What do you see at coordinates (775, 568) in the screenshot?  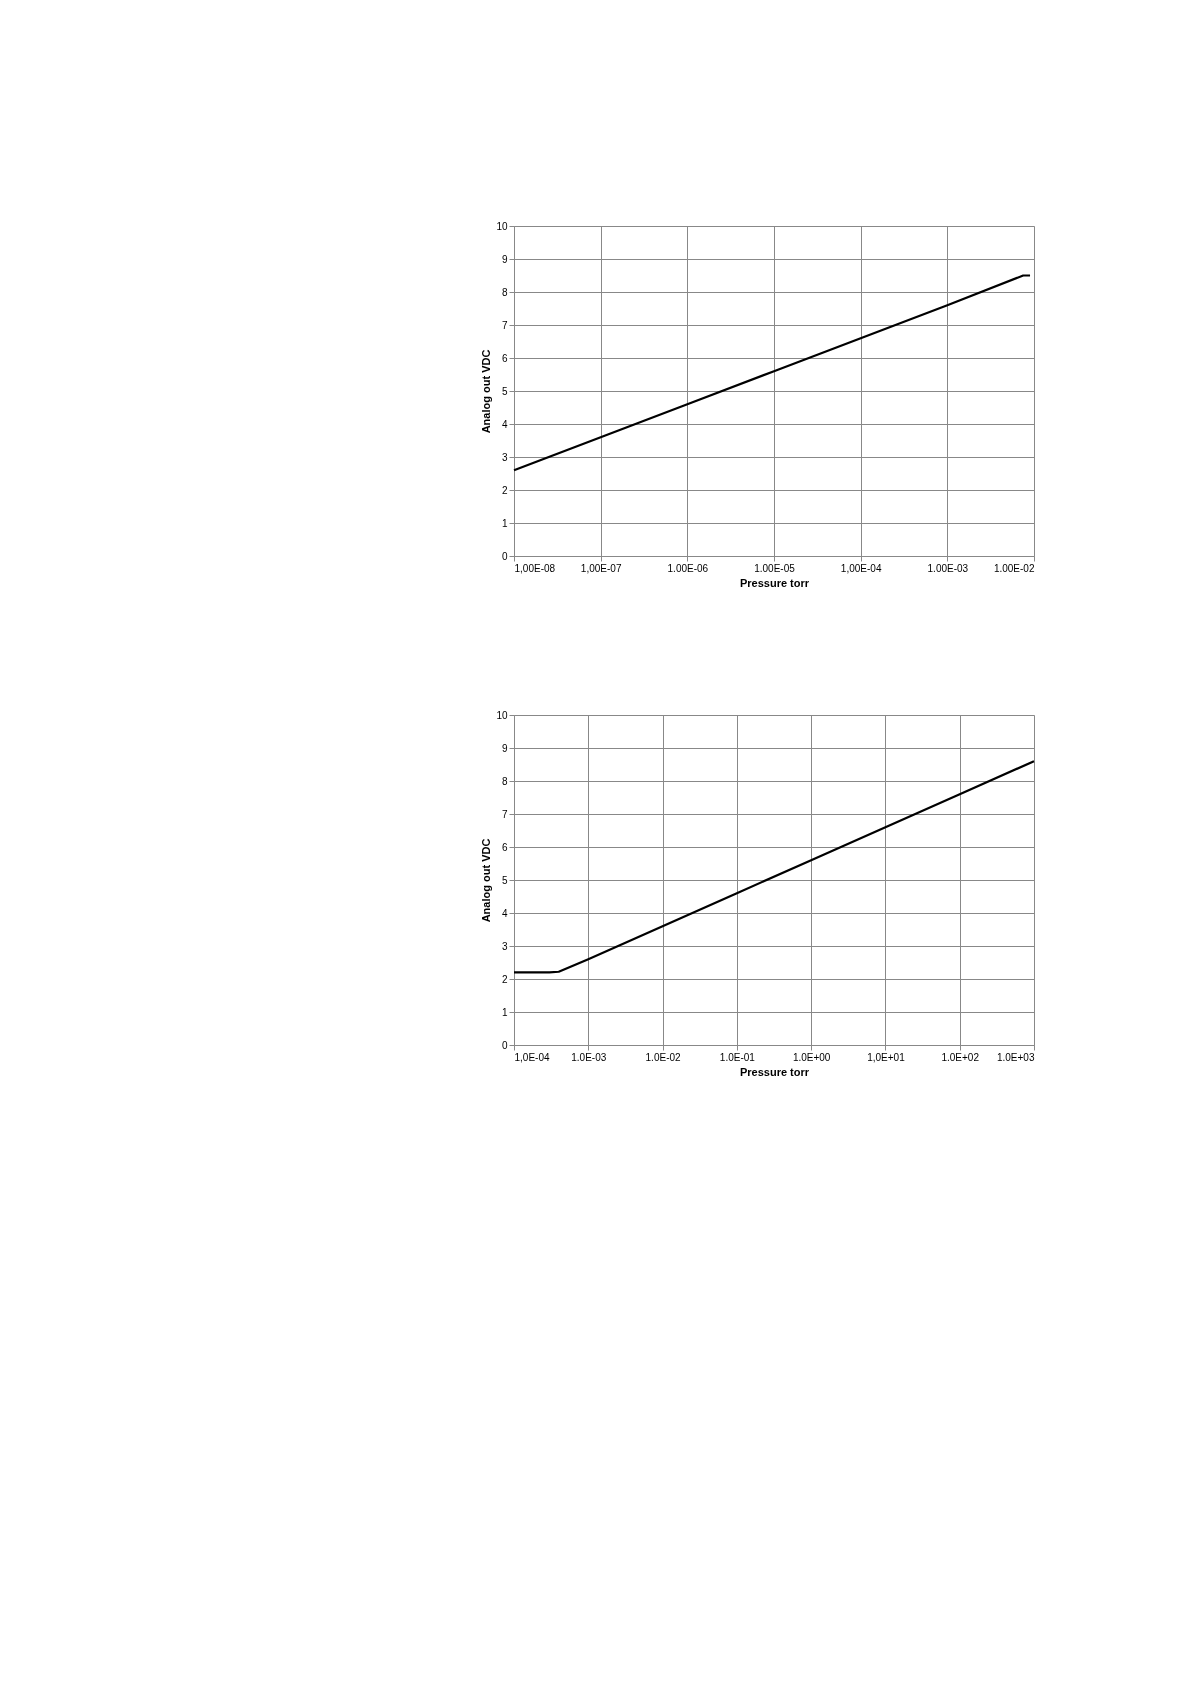 I see `x-tick-label: 1.00E-05` at bounding box center [775, 568].